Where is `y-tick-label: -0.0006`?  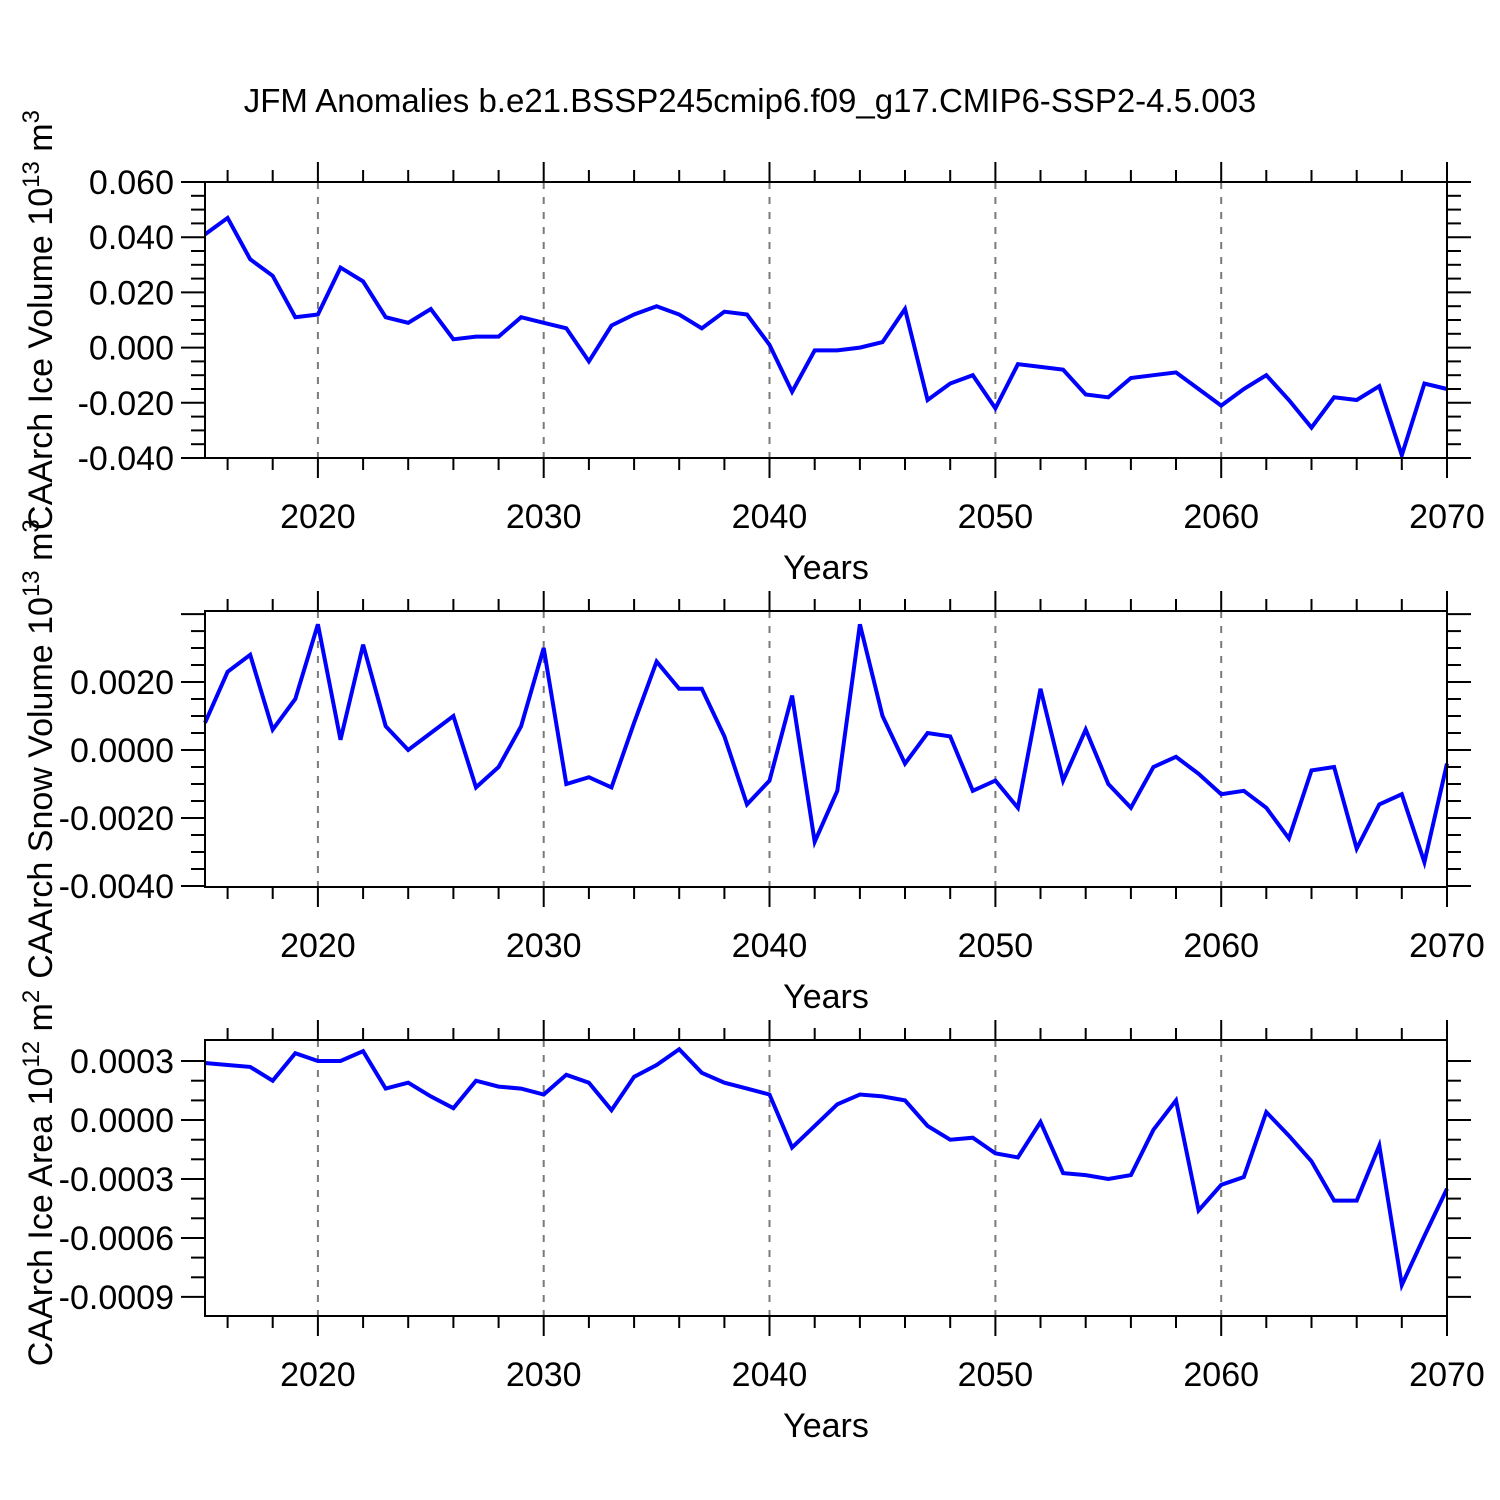 y-tick-label: -0.0006 is located at coordinates (116, 1239).